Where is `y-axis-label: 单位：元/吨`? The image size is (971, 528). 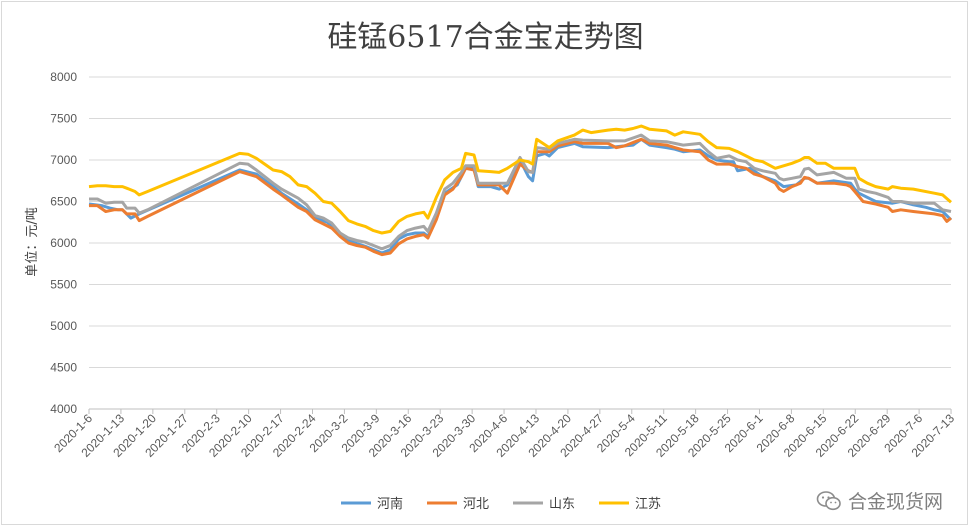
y-axis-label: 单位：元/吨 is located at coordinates (32, 241).